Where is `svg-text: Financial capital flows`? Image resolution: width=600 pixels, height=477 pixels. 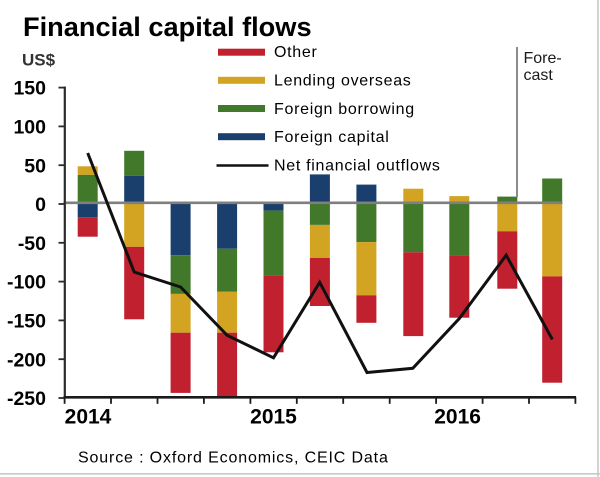 svg-text: Financial capital flows is located at coordinates (167, 26).